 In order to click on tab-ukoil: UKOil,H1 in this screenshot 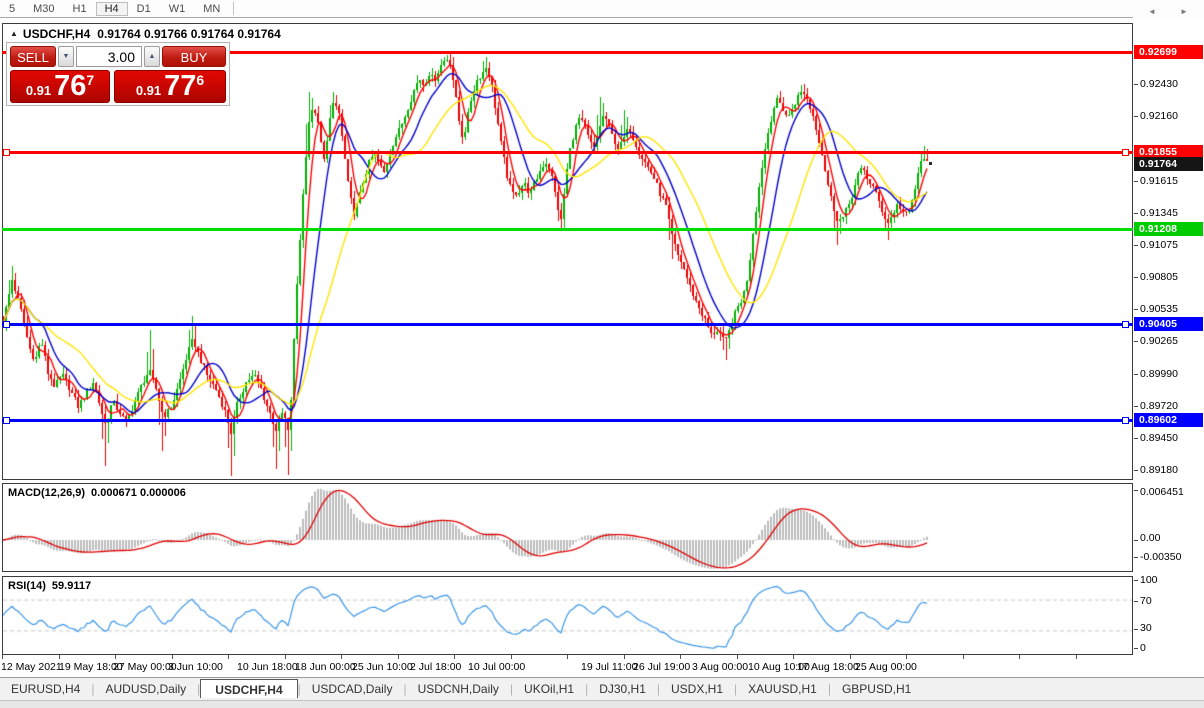, I will do `click(549, 689)`.